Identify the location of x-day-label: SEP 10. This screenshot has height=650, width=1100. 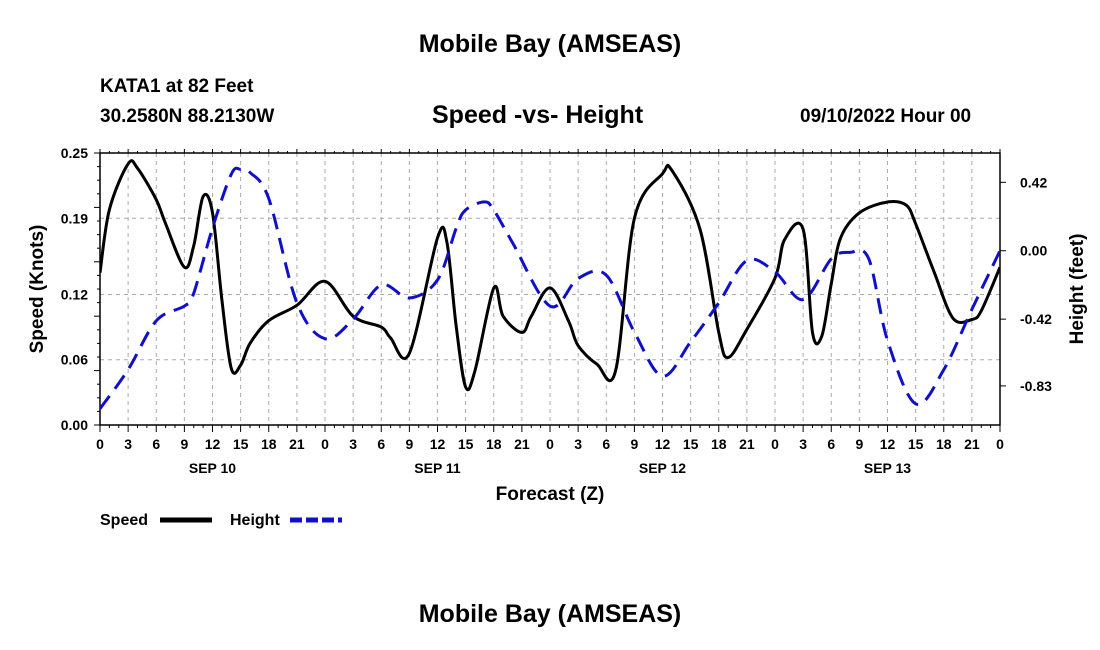
(212, 468).